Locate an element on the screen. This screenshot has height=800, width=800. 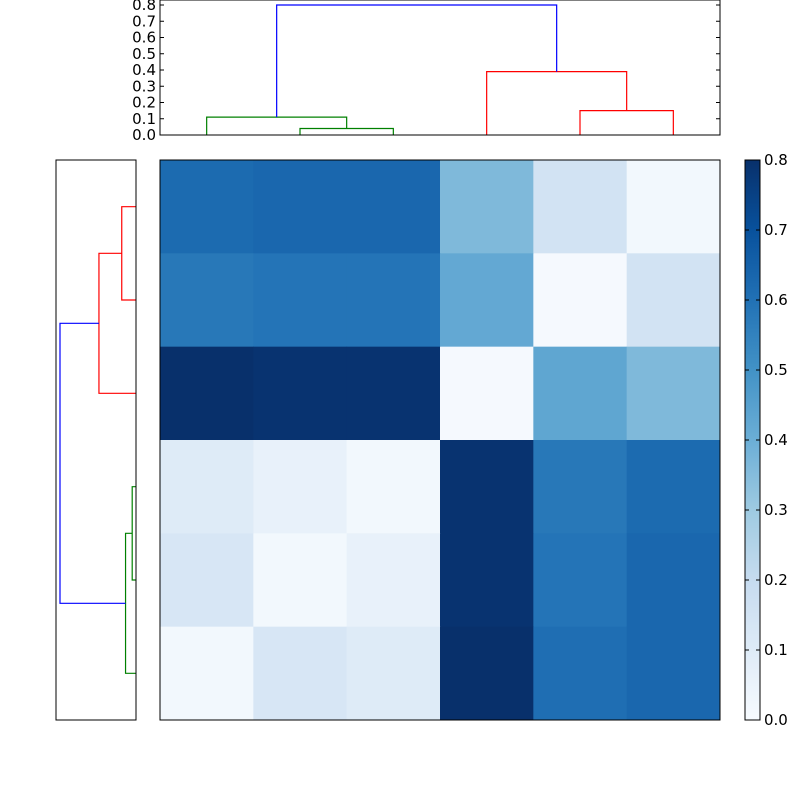
top-dendrogram: 0.00.10.20.30.40.50.60.70.8 is located at coordinates (426, 72).